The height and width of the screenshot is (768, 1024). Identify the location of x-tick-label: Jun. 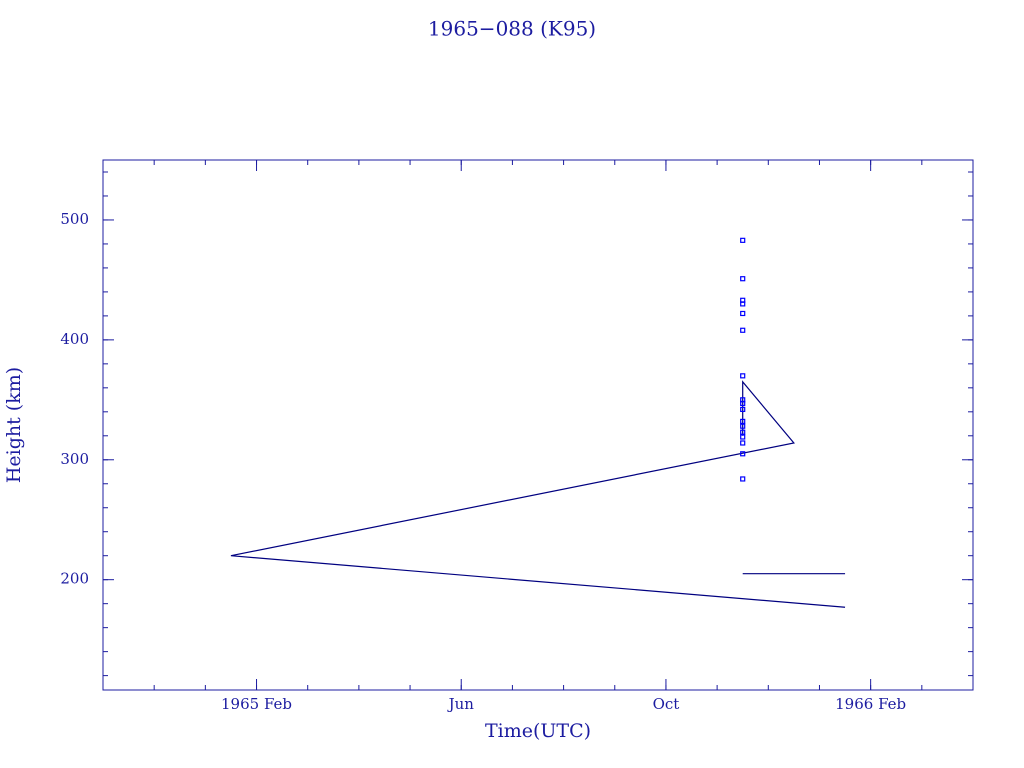
(461, 704).